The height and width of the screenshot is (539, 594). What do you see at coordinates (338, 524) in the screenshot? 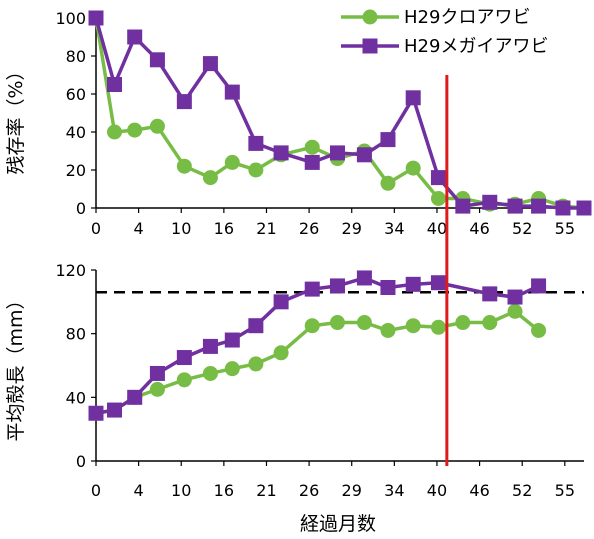
I see `x-axis-label: 経過月数` at bounding box center [338, 524].